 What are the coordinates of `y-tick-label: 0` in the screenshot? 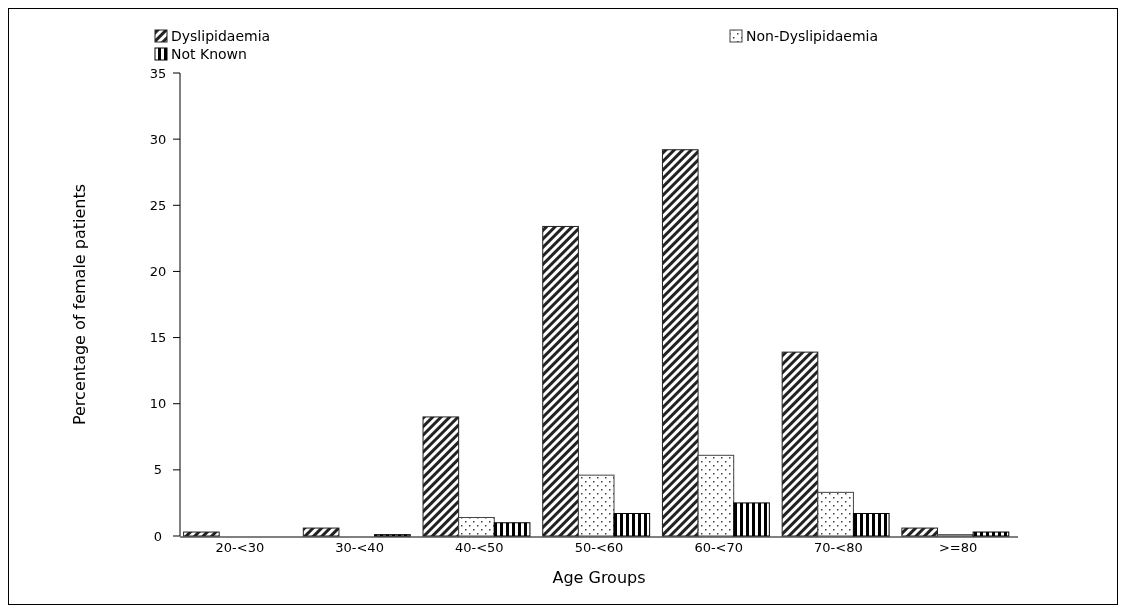 It's located at (158, 536).